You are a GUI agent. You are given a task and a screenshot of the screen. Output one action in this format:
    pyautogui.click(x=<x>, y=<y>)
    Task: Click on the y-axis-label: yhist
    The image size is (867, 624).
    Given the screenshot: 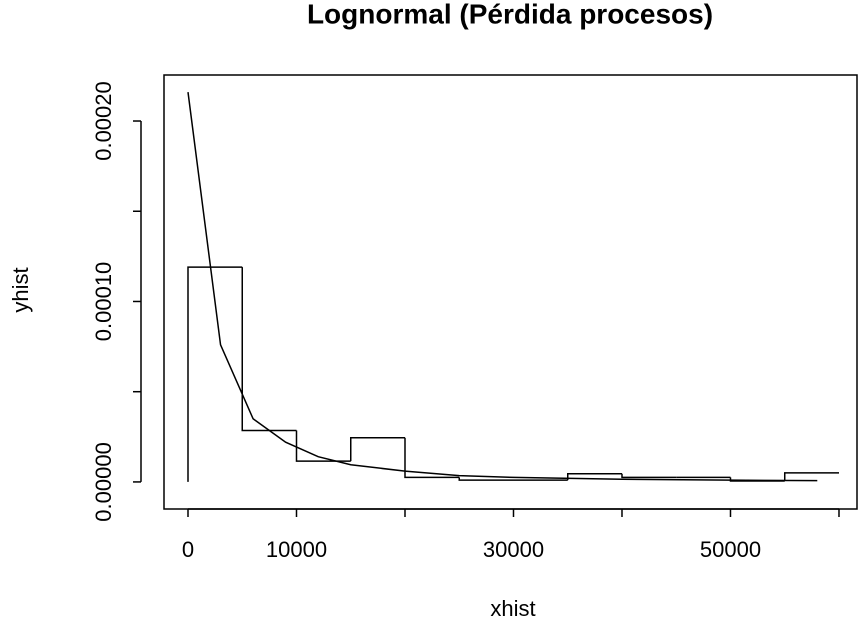 What is the action you would take?
    pyautogui.click(x=20, y=289)
    